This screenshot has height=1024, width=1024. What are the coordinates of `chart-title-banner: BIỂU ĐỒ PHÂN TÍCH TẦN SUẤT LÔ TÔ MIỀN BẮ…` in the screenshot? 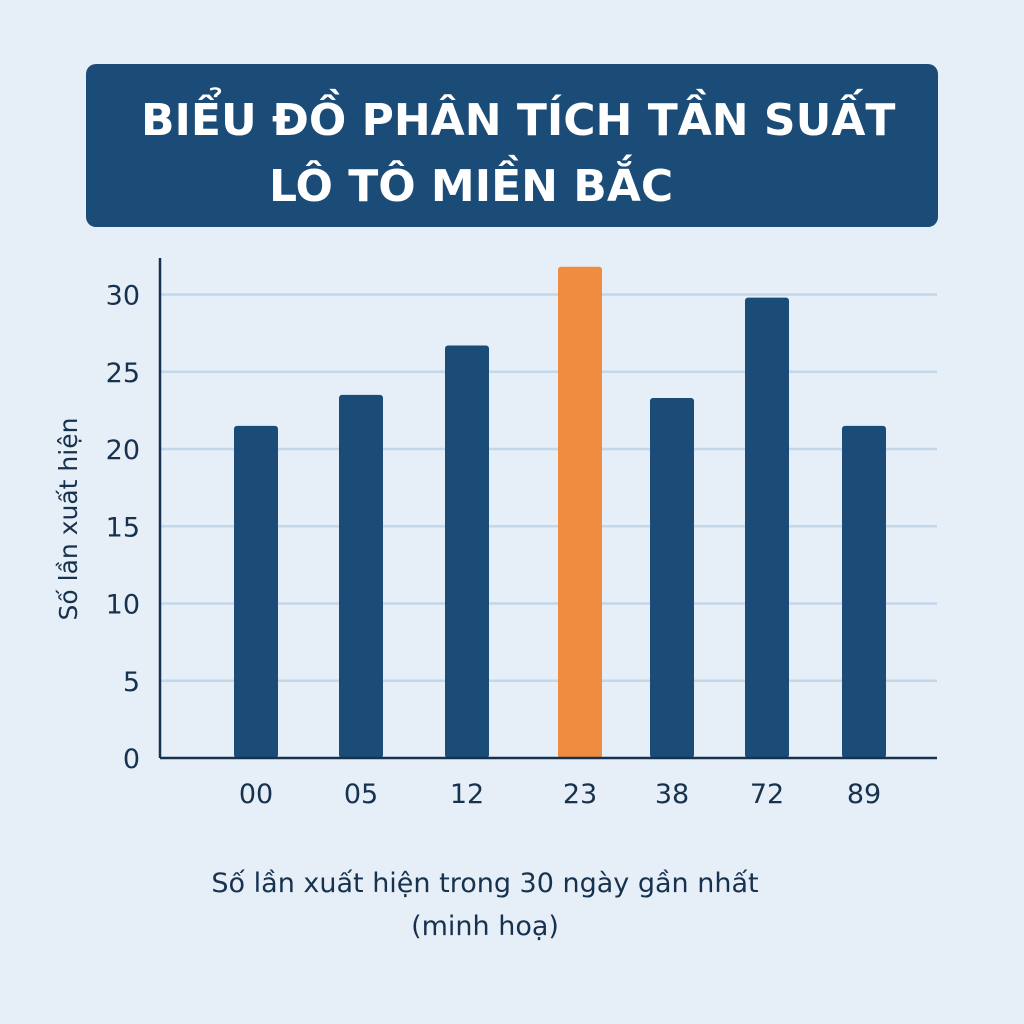 It's located at (512, 145).